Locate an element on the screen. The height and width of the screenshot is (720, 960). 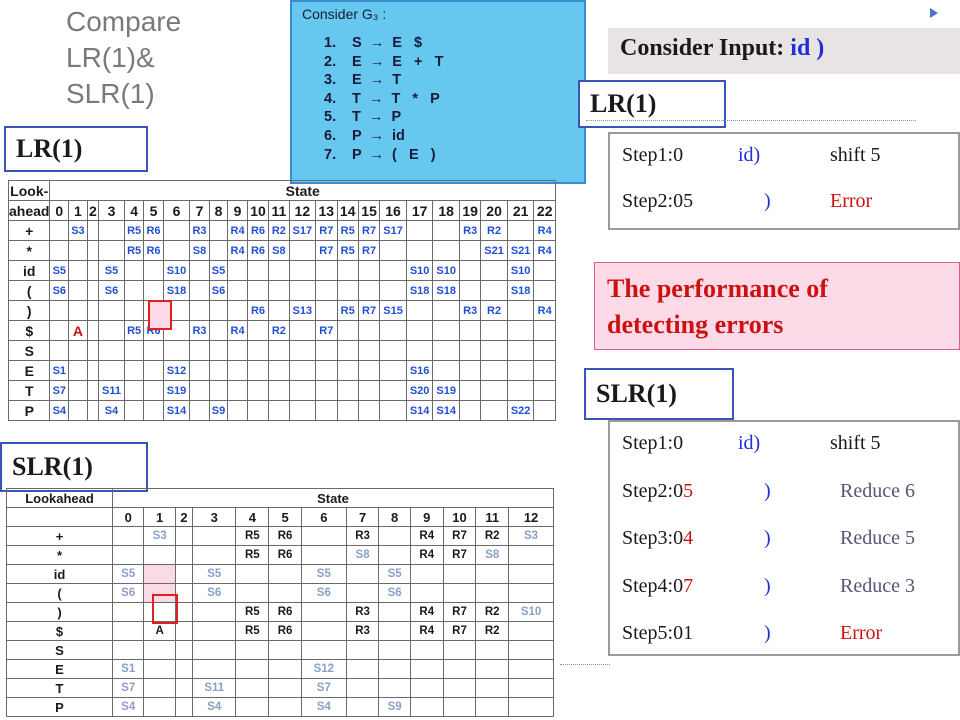
state-number: 12 is located at coordinates (531, 517).